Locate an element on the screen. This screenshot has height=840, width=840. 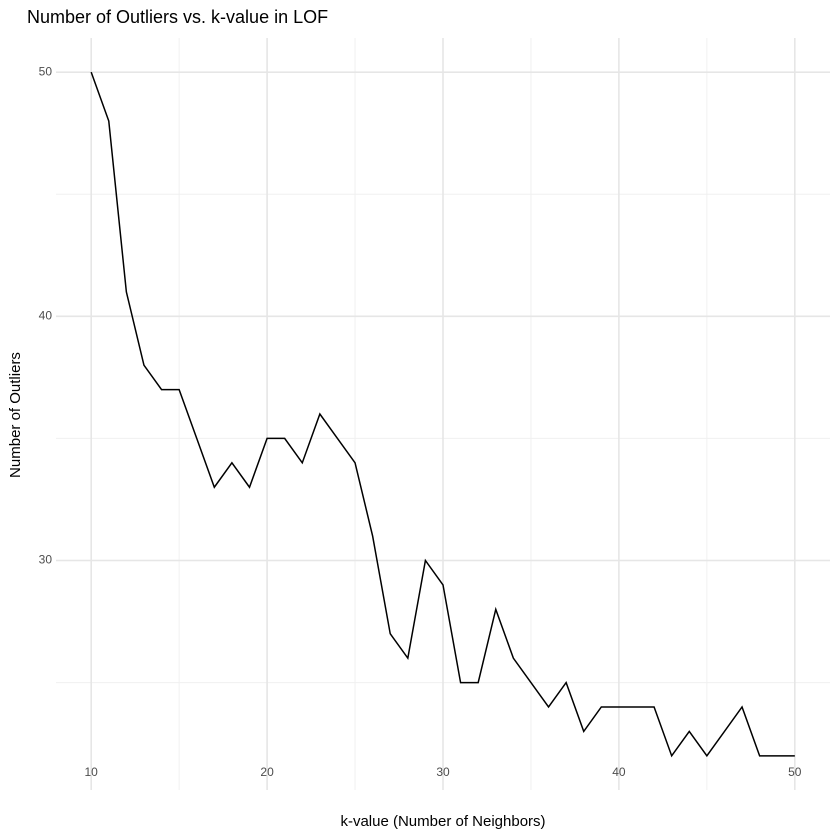
x-tick-label: 10 is located at coordinates (92, 772).